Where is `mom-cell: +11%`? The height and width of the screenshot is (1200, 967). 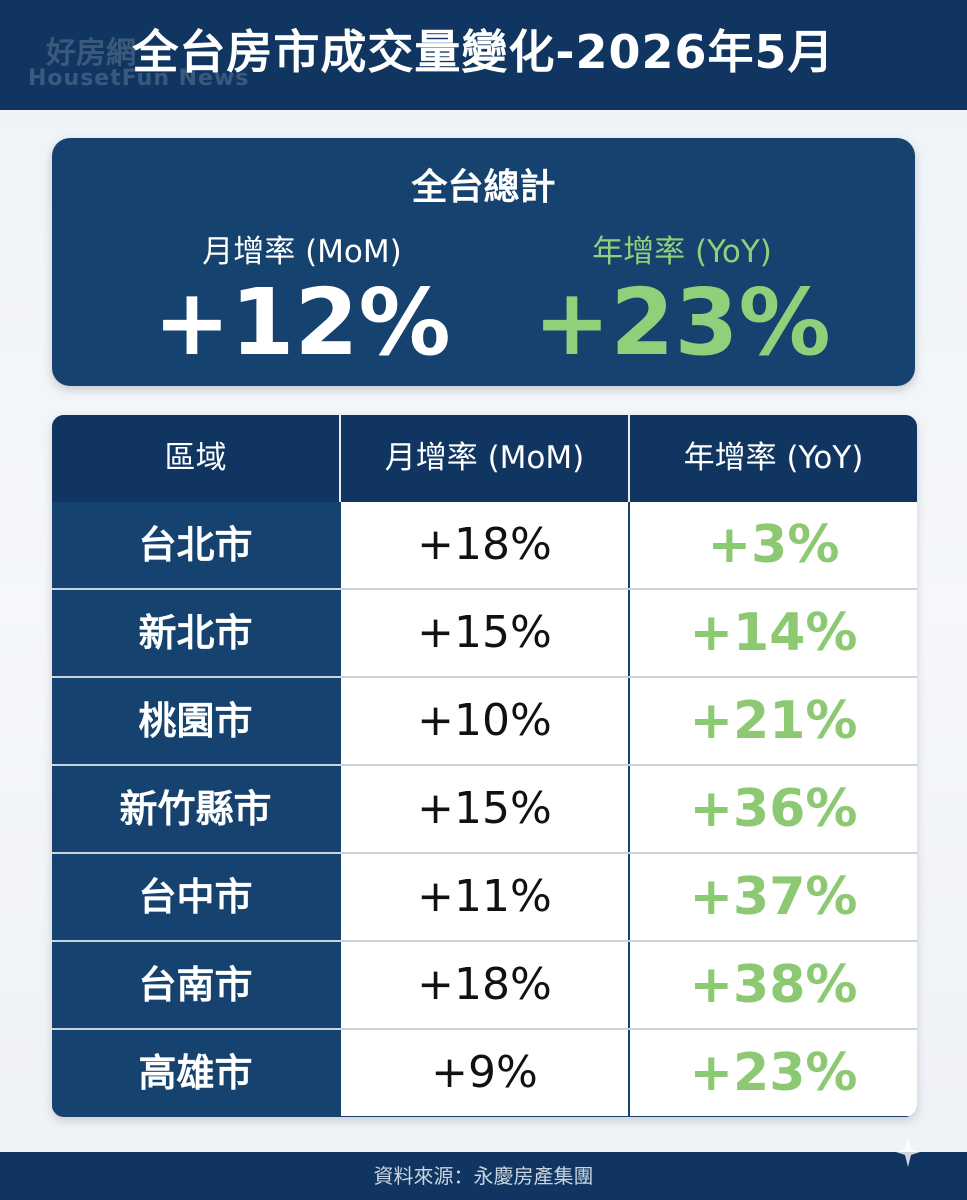
mom-cell: +11% is located at coordinates (484, 897).